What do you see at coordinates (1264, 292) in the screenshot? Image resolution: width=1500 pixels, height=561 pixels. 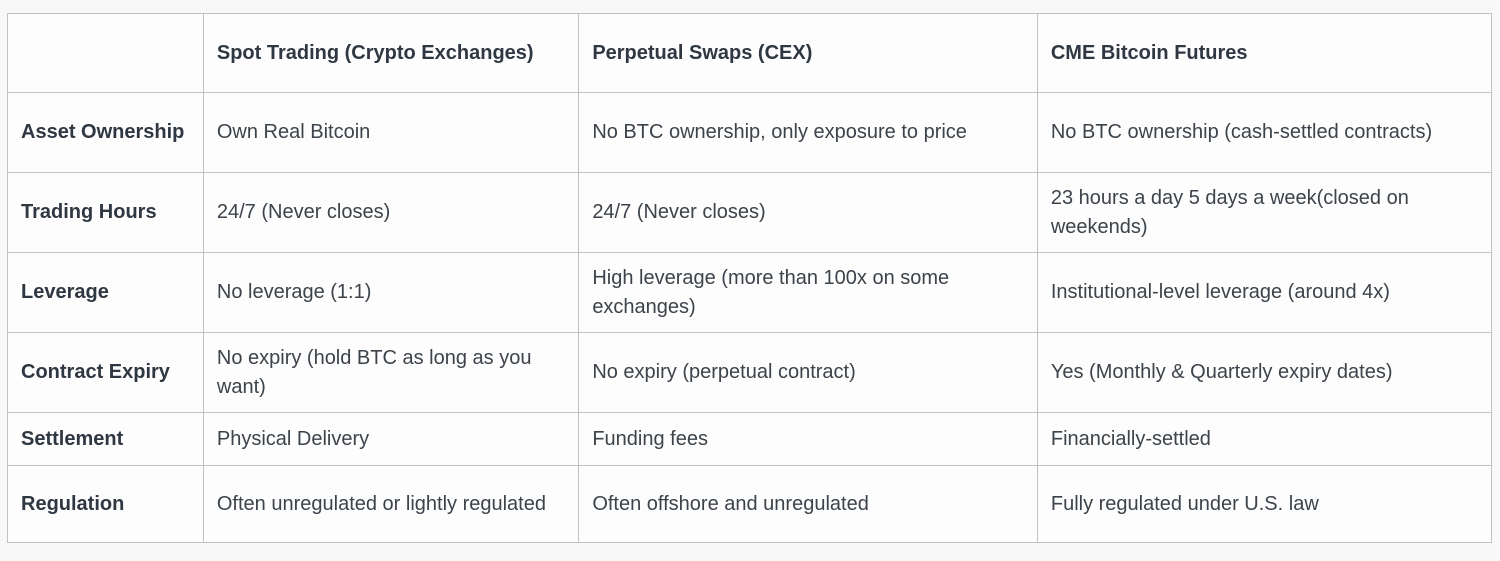 I see `table-cell: Institutional-level leverage (around 4x)` at bounding box center [1264, 292].